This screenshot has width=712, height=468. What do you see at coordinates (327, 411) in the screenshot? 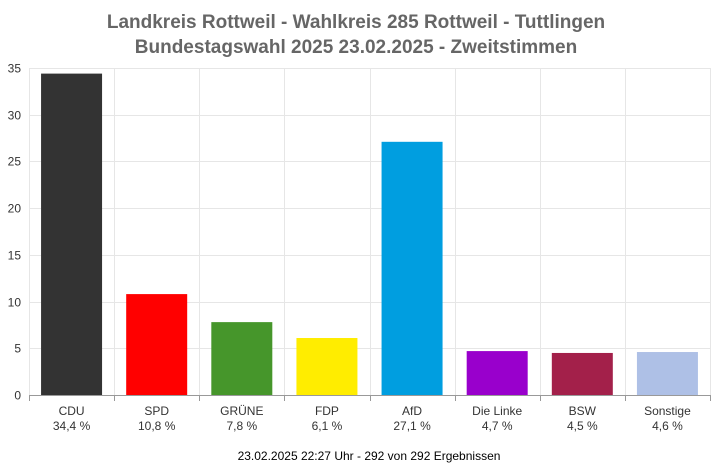
I see `x-category-label: FDP` at bounding box center [327, 411].